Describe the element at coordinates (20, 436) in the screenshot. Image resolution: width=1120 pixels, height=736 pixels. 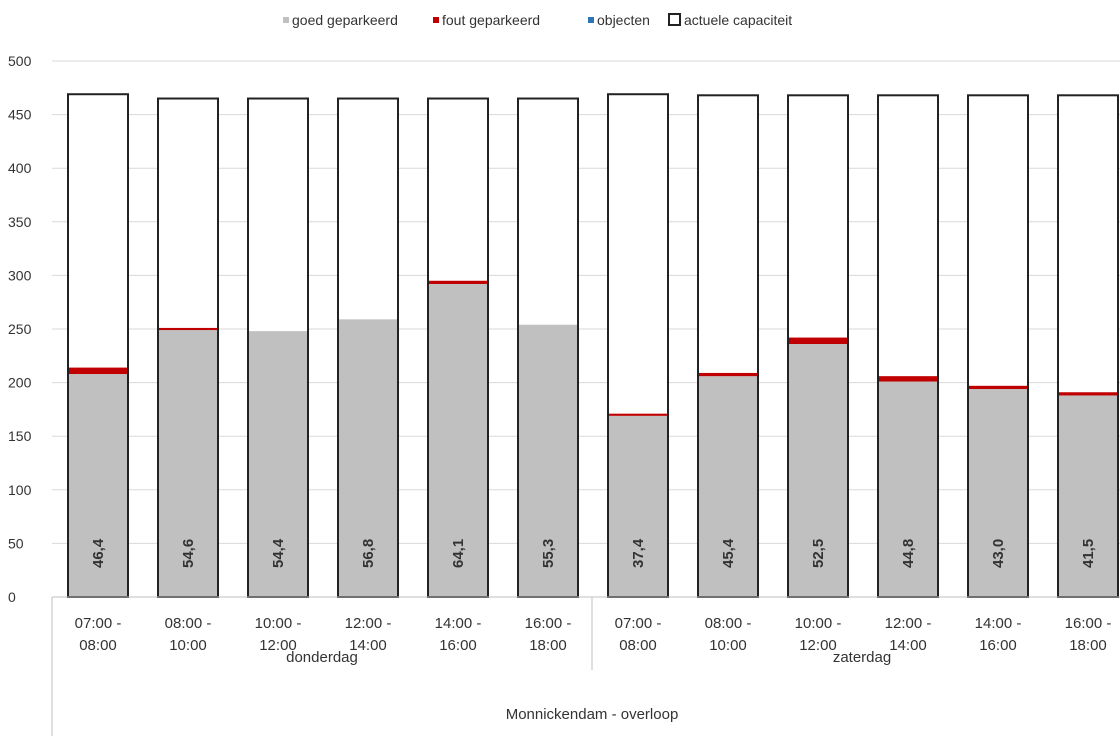
I see `y-tick-label: 150` at that location.